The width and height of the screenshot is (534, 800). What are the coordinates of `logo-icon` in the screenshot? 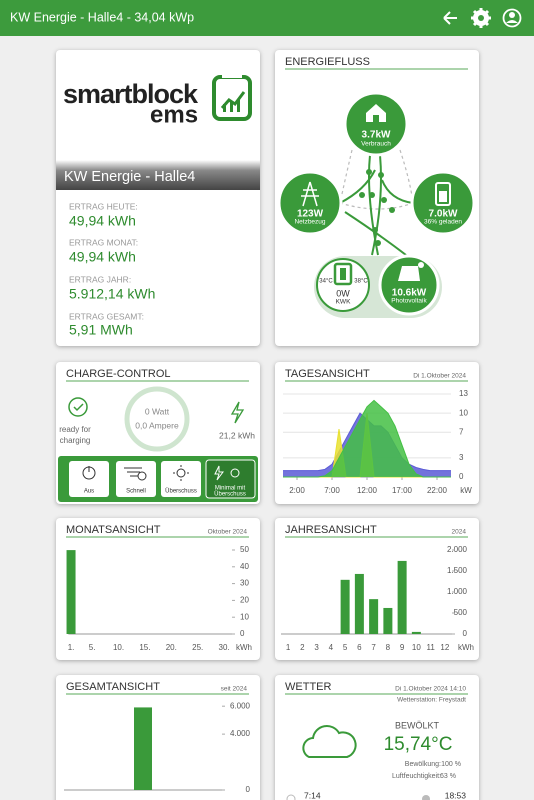 It's located at (232, 95).